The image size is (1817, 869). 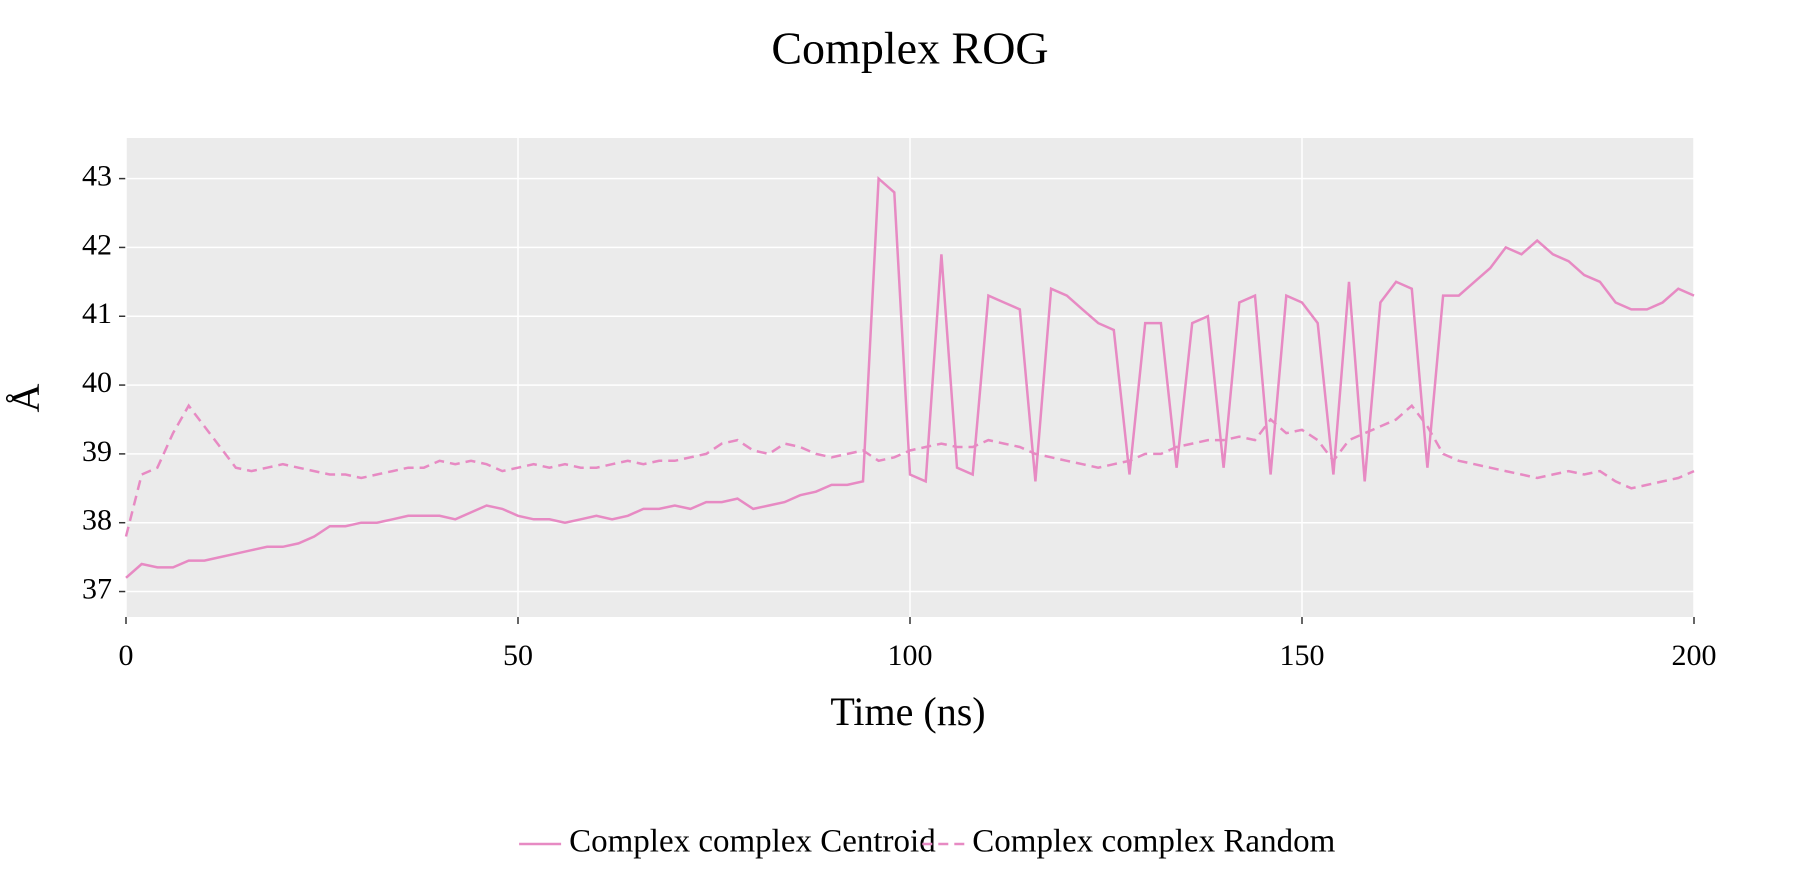 I want to click on y-axis-title: Å, so click(x=25, y=397).